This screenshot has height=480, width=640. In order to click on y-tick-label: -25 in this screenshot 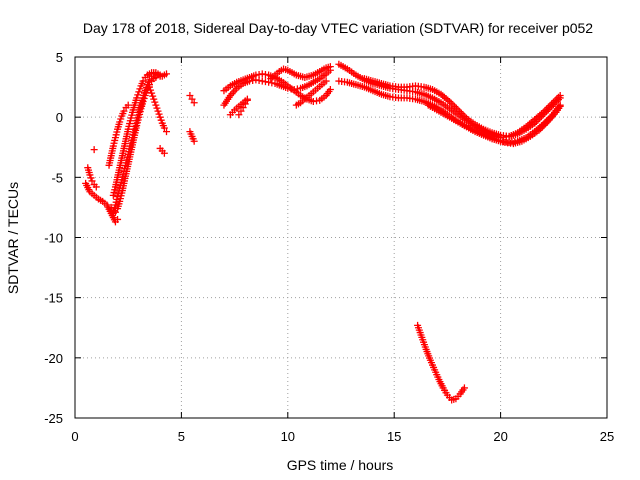, I will do `click(53, 418)`.